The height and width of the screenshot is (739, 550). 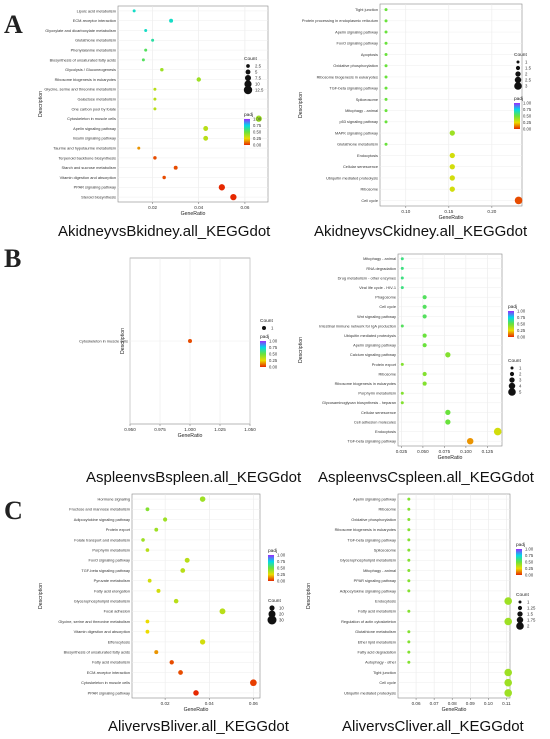 I want to click on term-label: Phenylalanine metabolism, so click(x=93, y=50).